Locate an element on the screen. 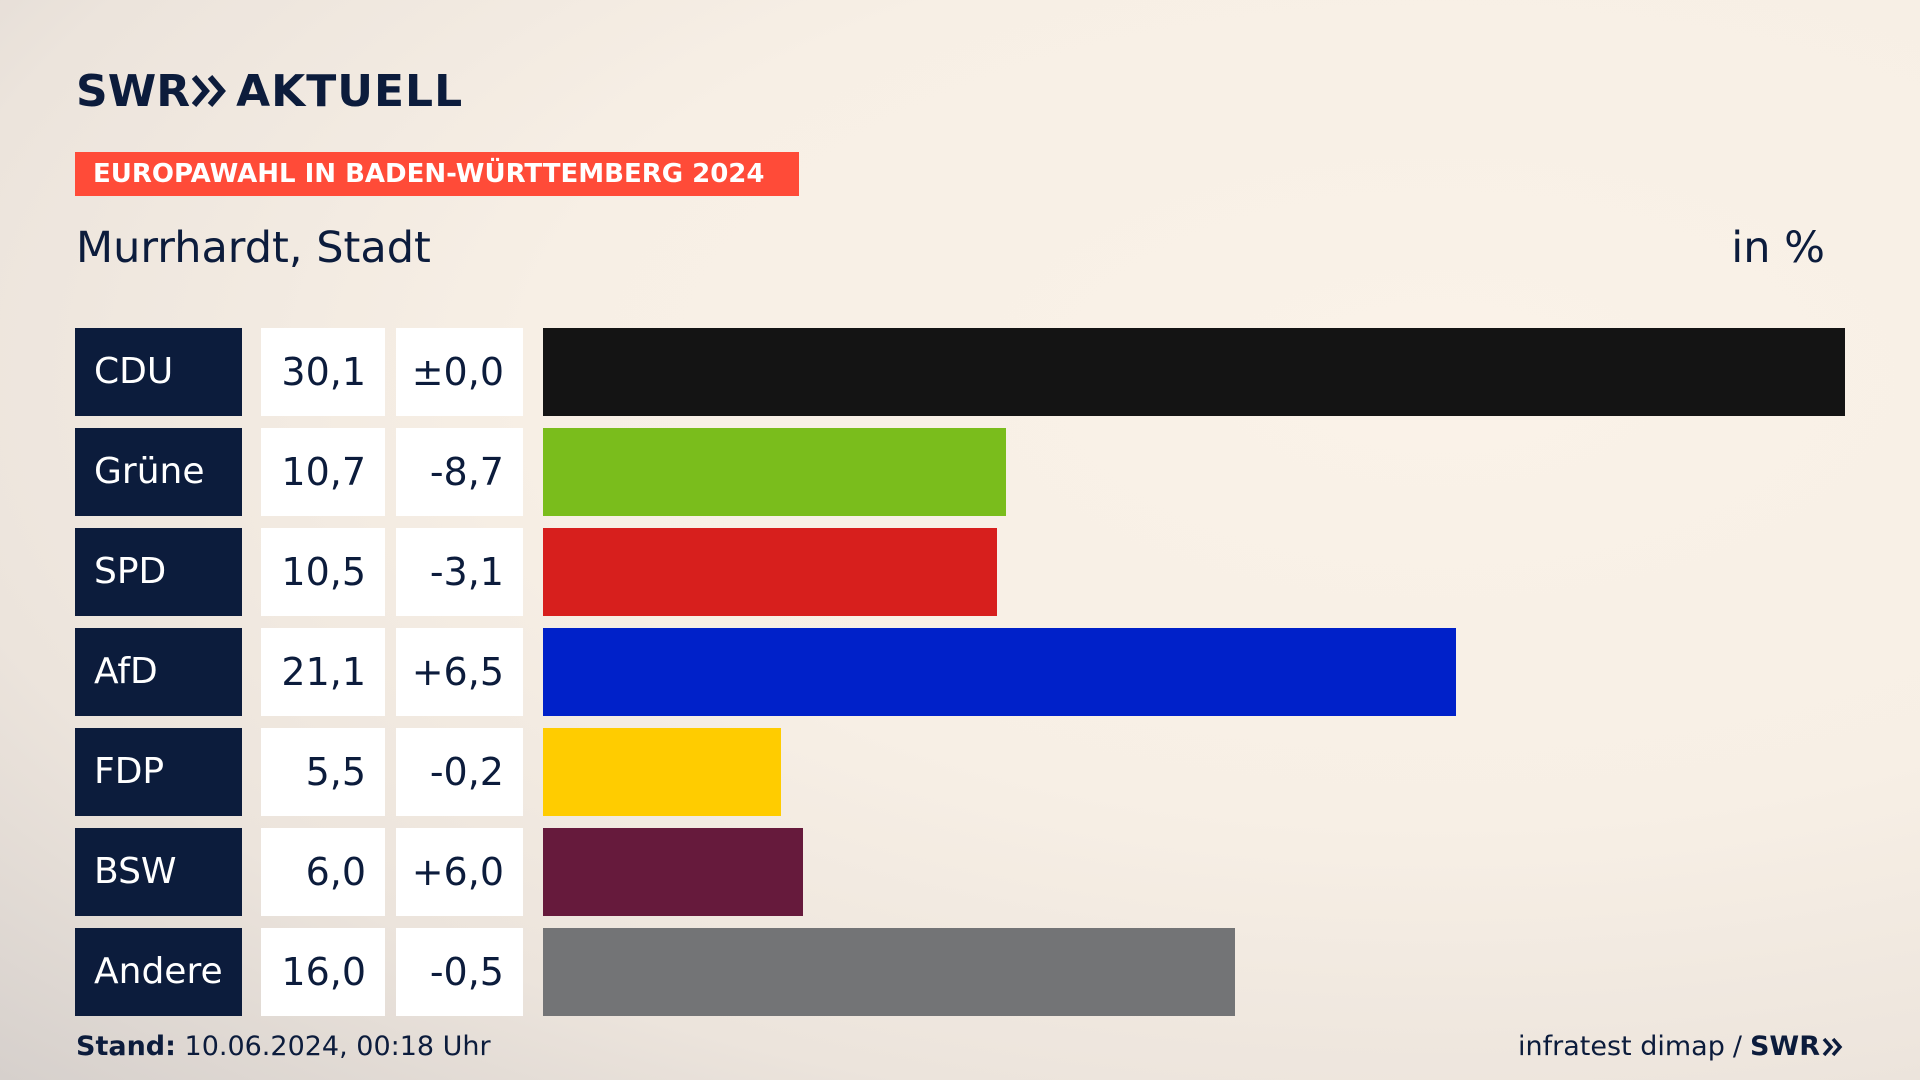 The height and width of the screenshot is (1080, 1920). bar-spd is located at coordinates (770, 572).